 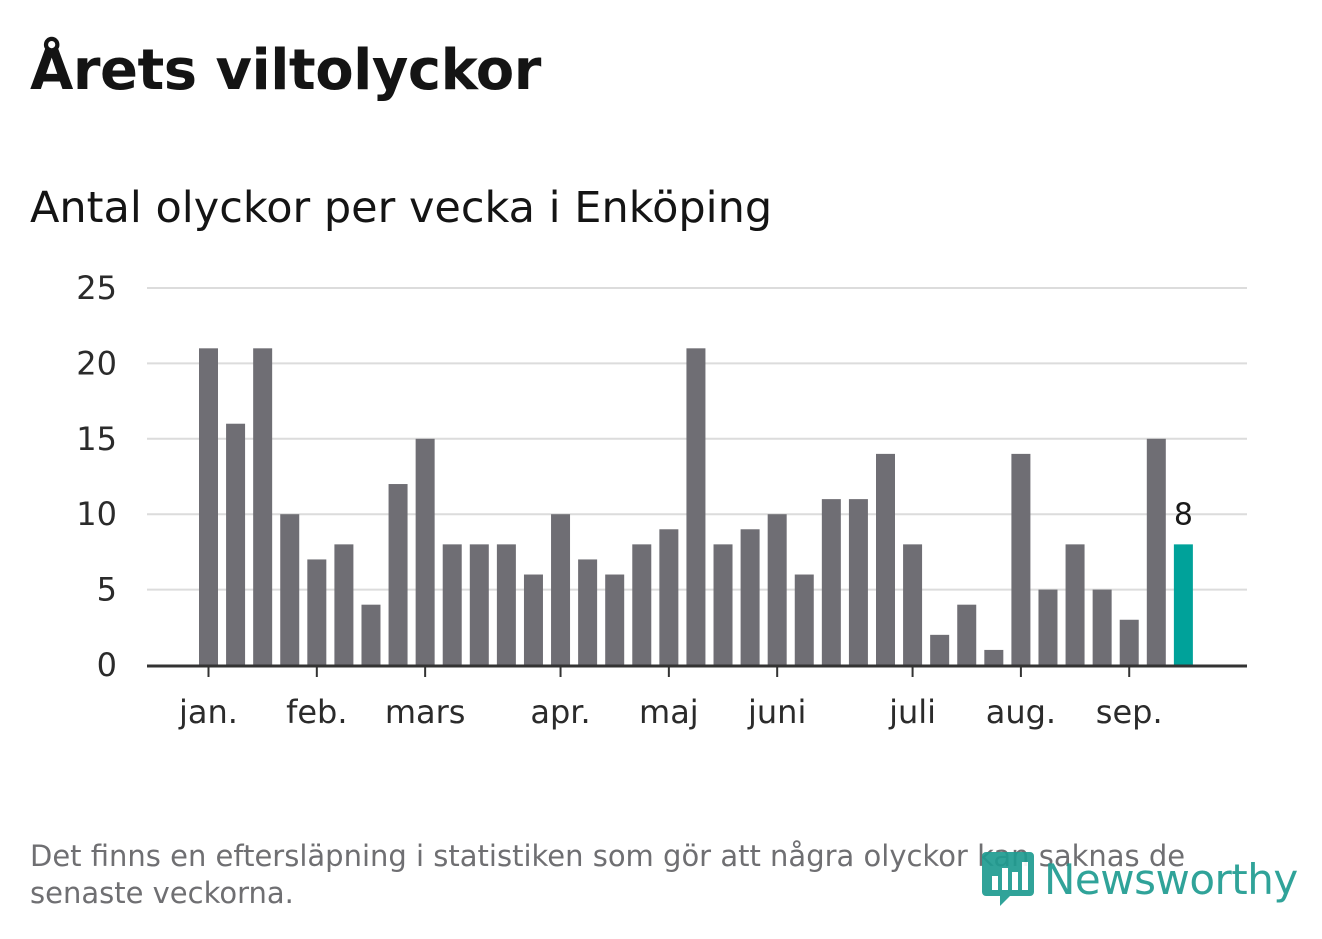 What do you see at coordinates (912, 712) in the screenshot?
I see `x-tick-label: juli` at bounding box center [912, 712].